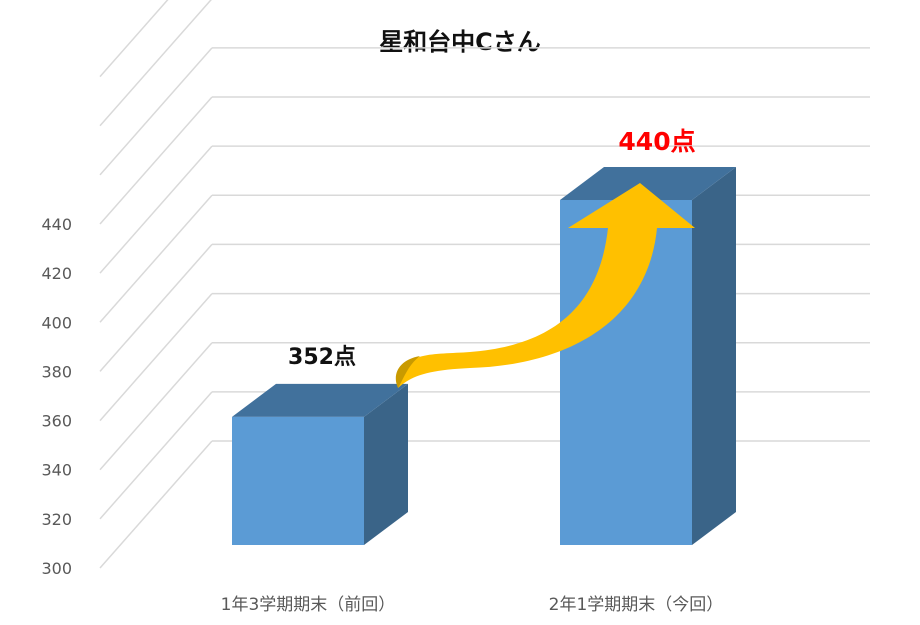 Image resolution: width=920 pixels, height=625 pixels. What do you see at coordinates (407, 372) in the screenshot?
I see `growth-arrow-curl` at bounding box center [407, 372].